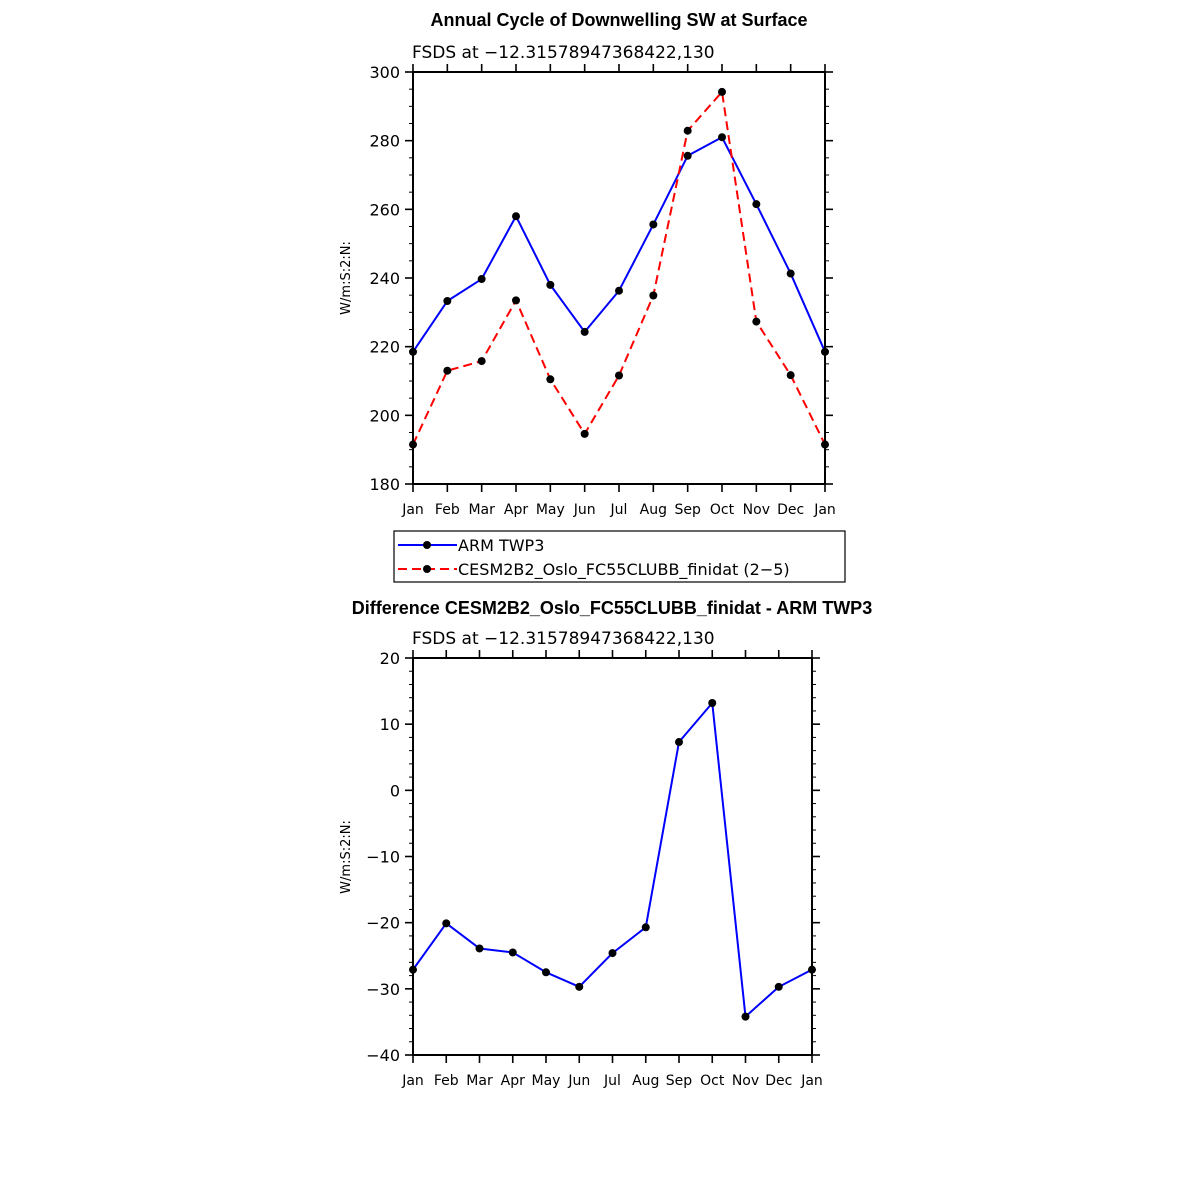  What do you see at coordinates (384, 141) in the screenshot?
I see `y-tick-label: 280` at bounding box center [384, 141].